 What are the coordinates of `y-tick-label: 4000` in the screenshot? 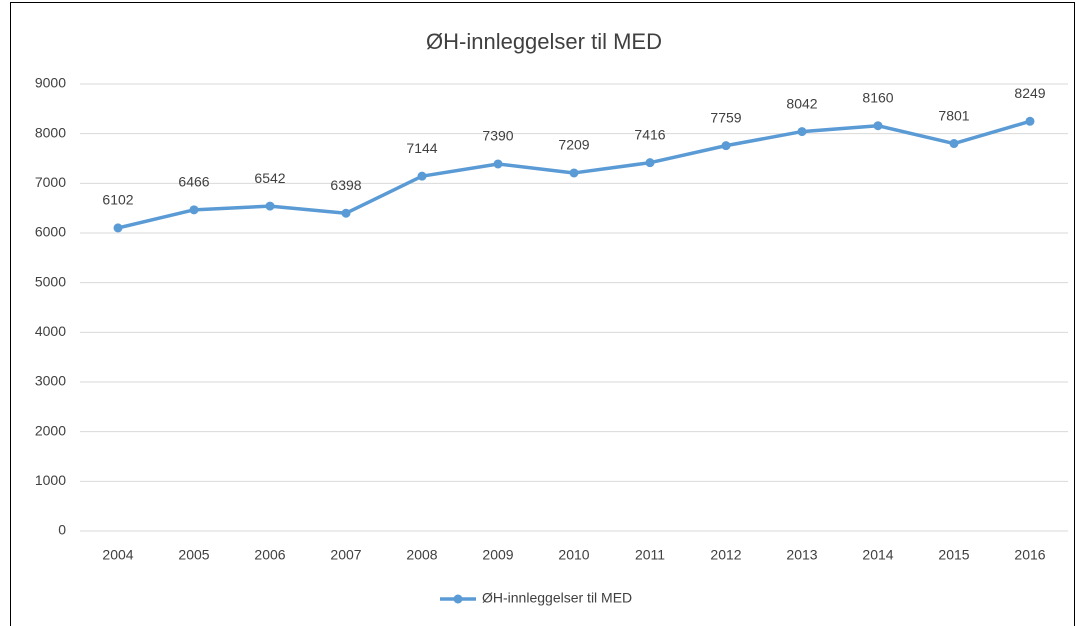 It's located at (50, 331).